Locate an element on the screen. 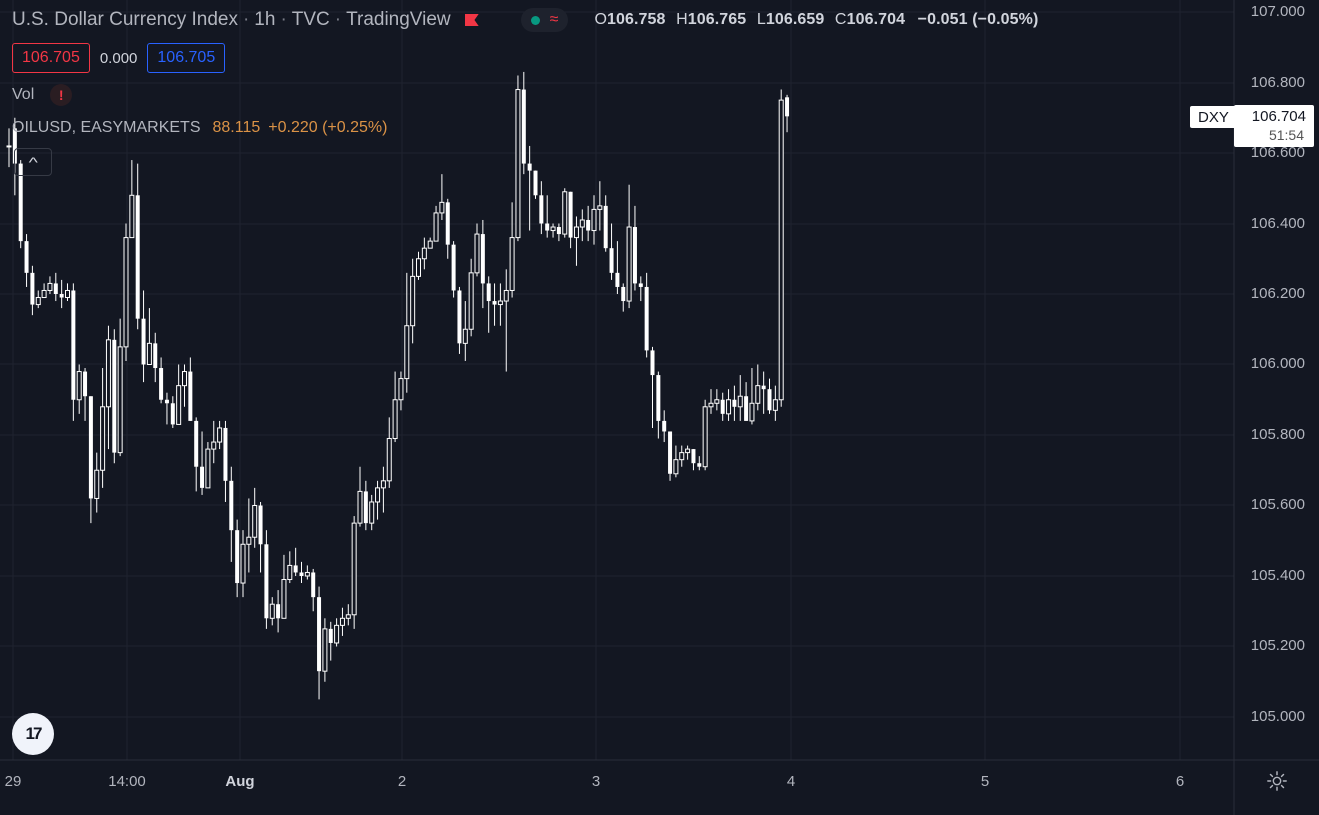  time-tick-label: 6 is located at coordinates (1180, 781).